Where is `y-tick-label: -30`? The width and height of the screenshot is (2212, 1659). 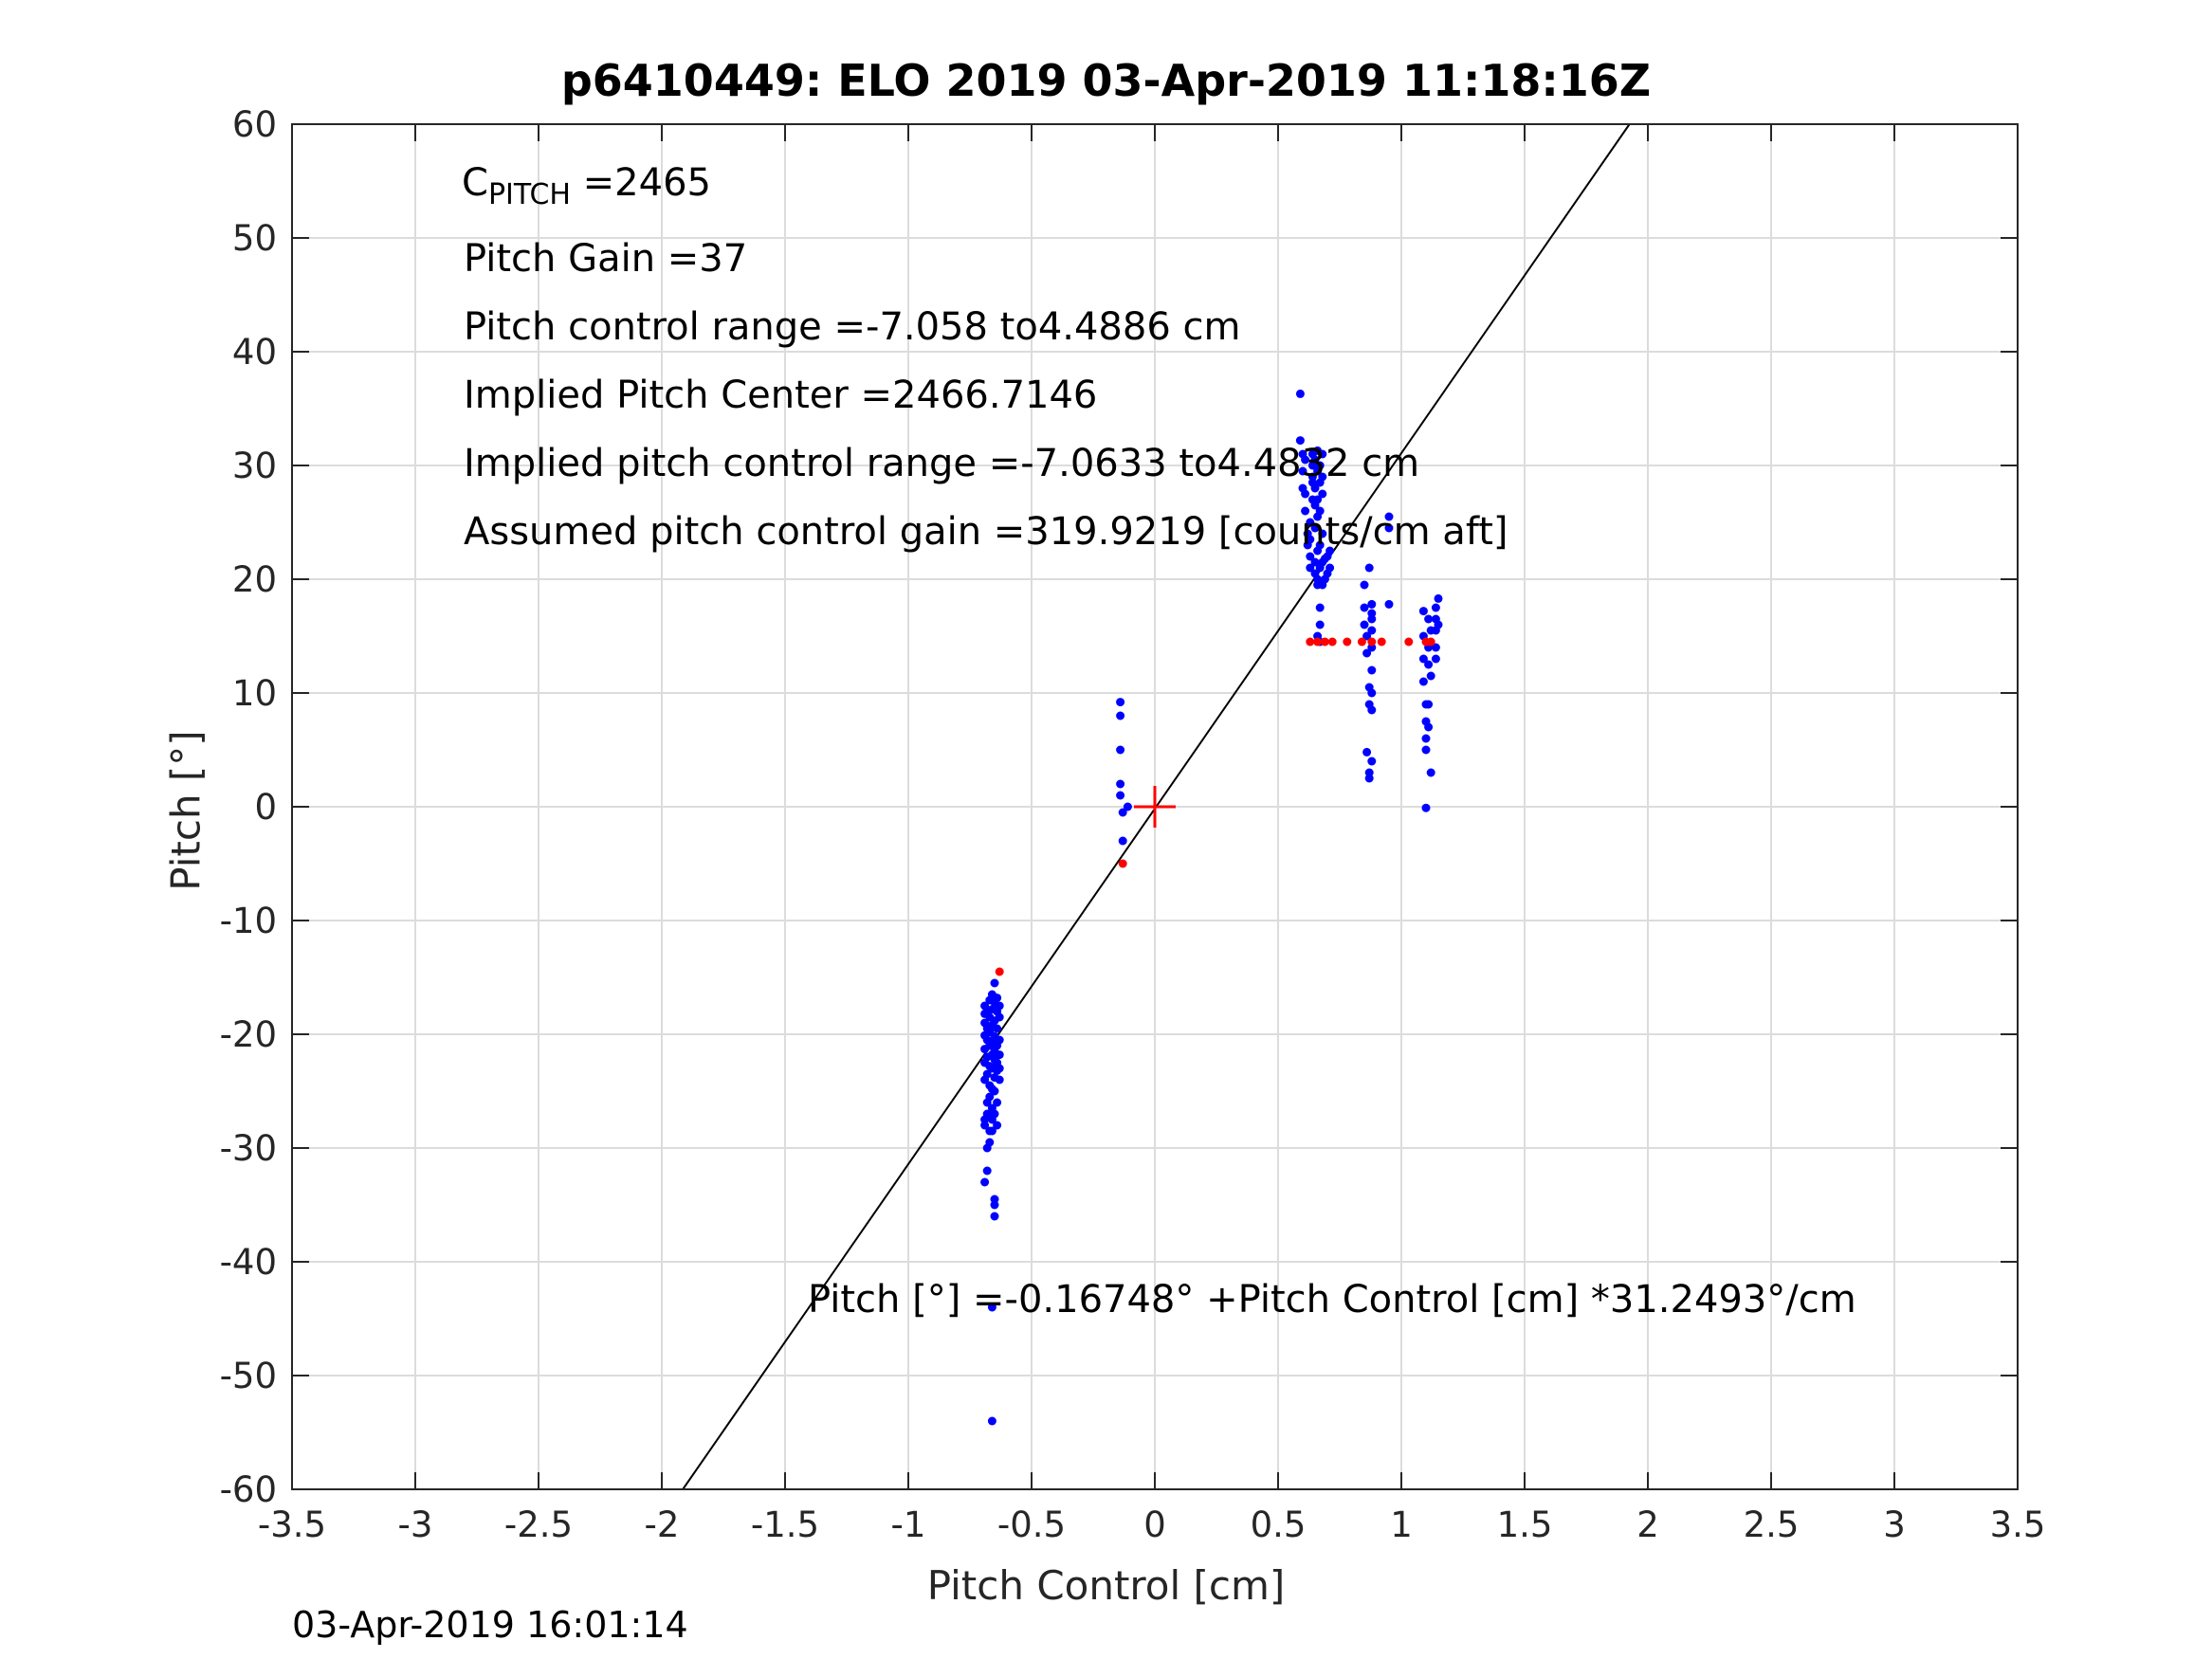
y-tick-label: -30 is located at coordinates (248, 1148).